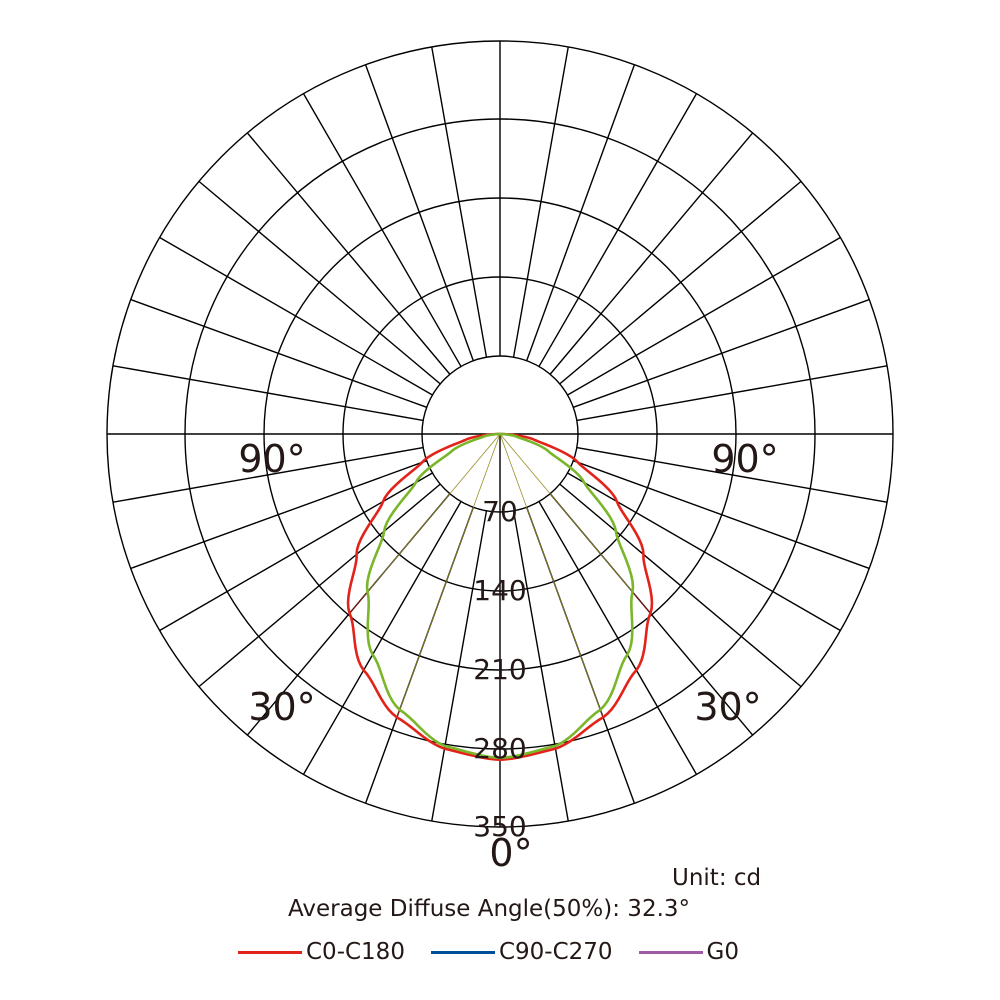 This screenshot has width=1000, height=1000. I want to click on radial-tick-70: 70, so click(500, 511).